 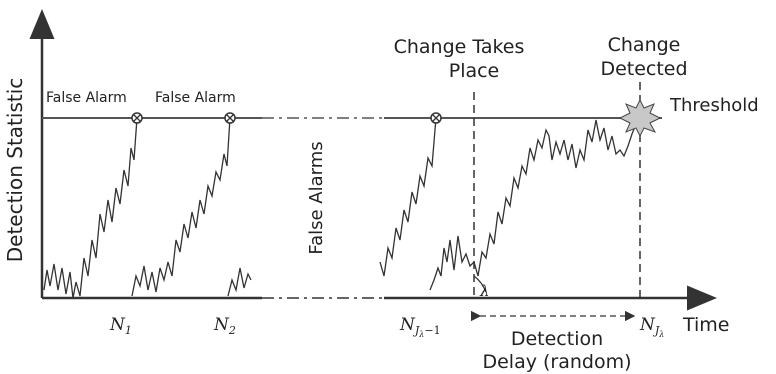 What do you see at coordinates (484, 291) in the screenshot?
I see `lambda-label: λ` at bounding box center [484, 291].